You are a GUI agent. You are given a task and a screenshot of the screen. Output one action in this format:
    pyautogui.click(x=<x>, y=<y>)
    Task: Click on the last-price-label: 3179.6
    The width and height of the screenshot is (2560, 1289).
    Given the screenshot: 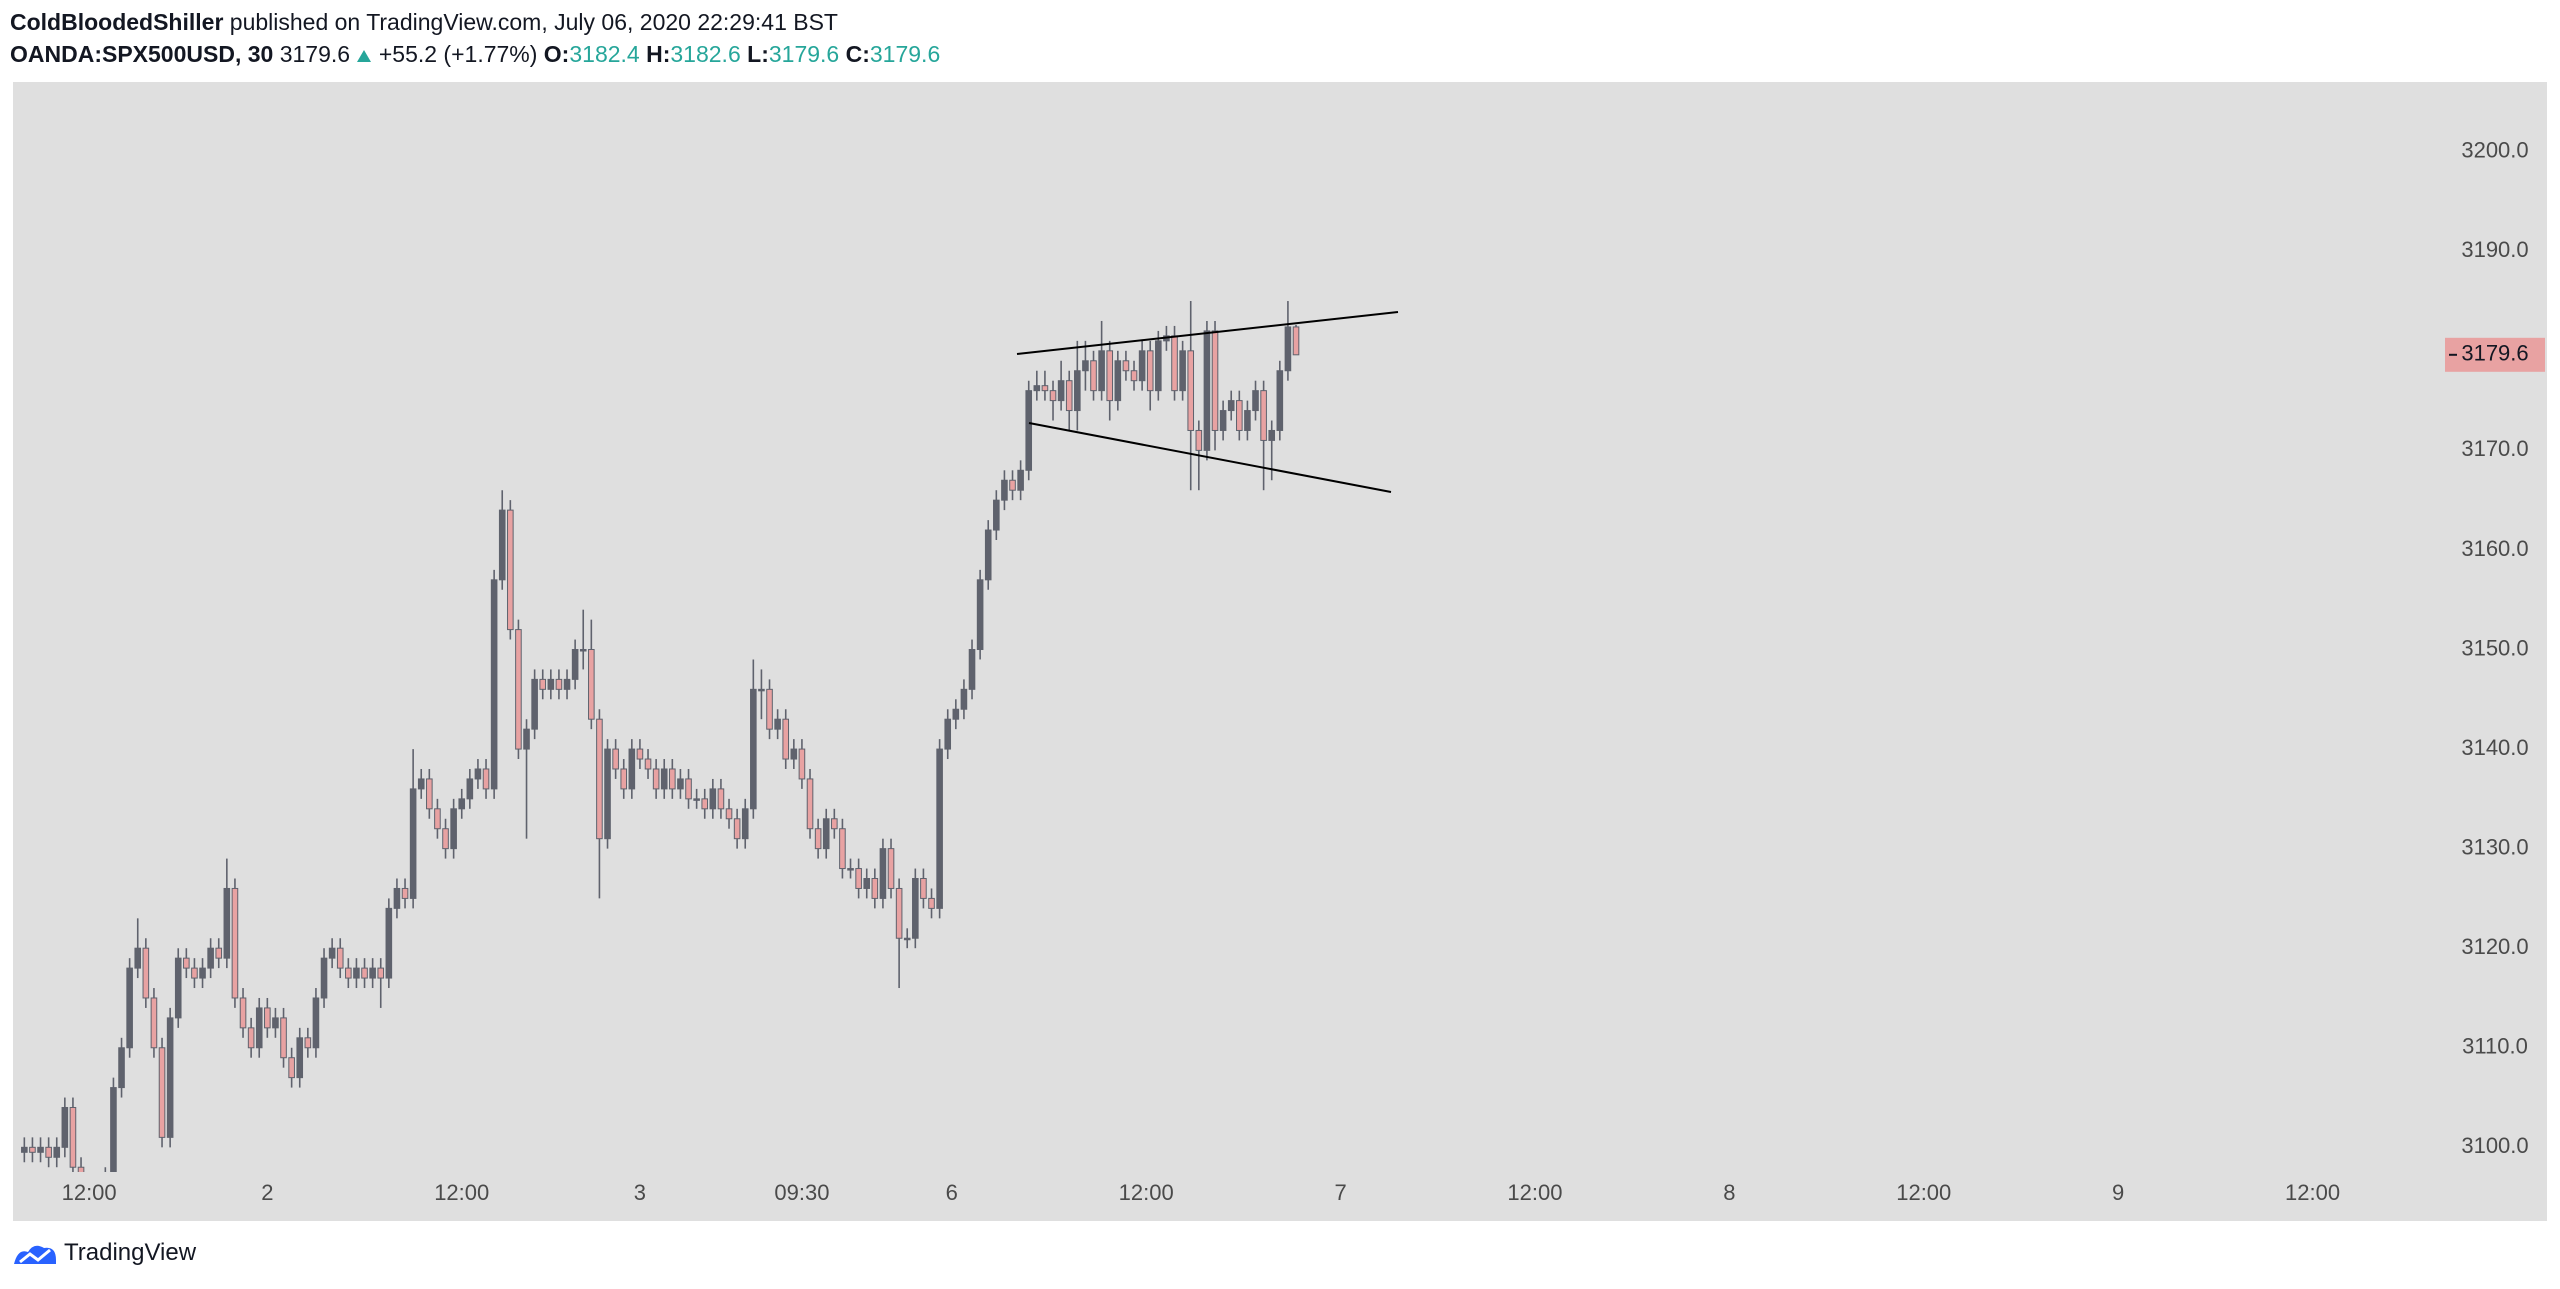 What is the action you would take?
    pyautogui.click(x=2494, y=353)
    